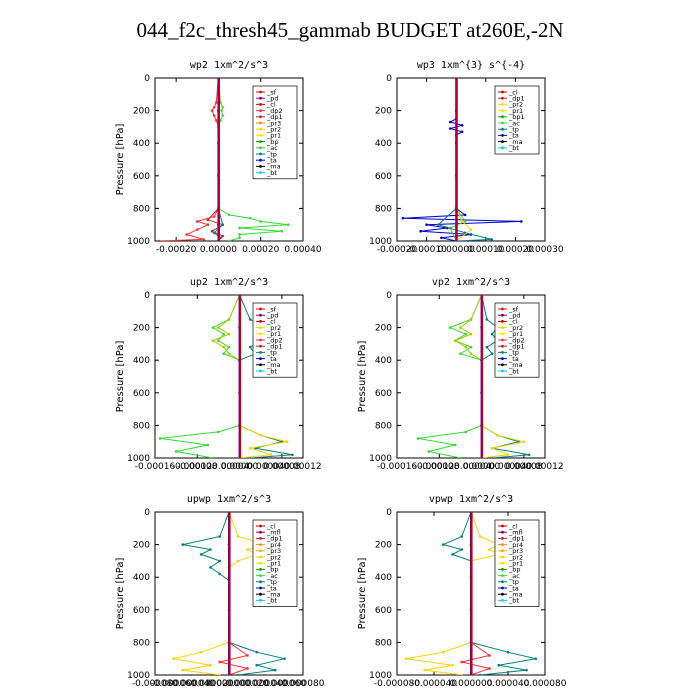  Describe the element at coordinates (155, 684) in the screenshot. I see `x-tick-label: -0.000080` at that location.